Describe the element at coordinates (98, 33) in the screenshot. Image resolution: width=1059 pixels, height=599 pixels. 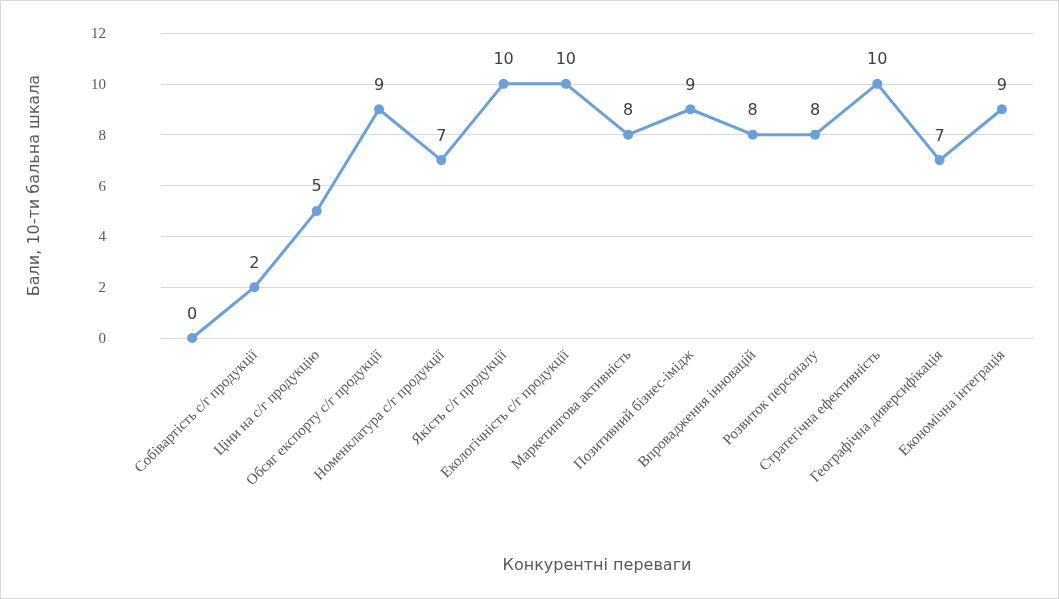
I see `y-tick-label: 12` at that location.